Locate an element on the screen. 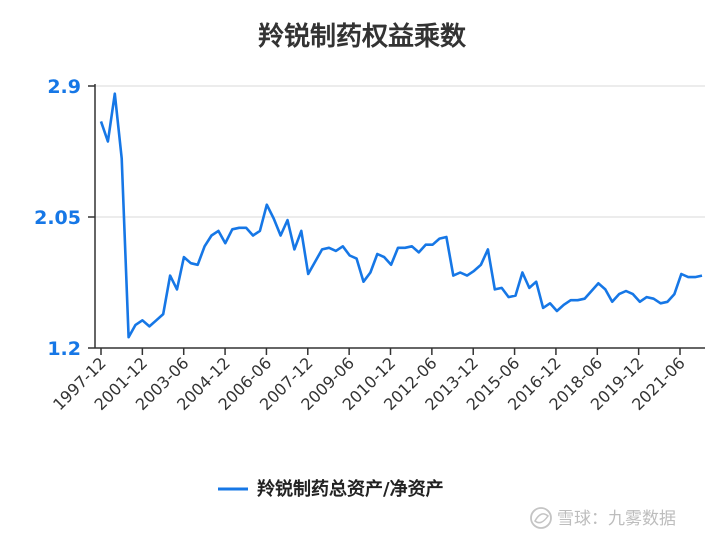 This screenshot has height=540, width=724. snowball-logo-icon is located at coordinates (541, 518).